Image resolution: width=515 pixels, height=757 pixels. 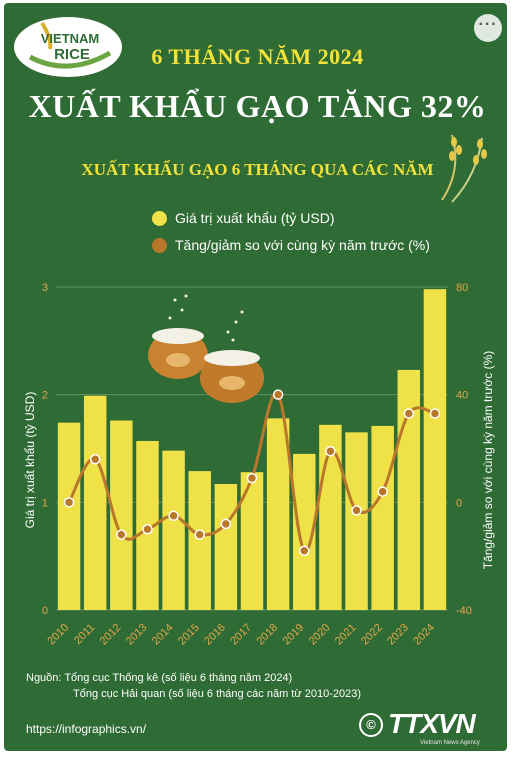 I want to click on bar-2015, so click(x=199, y=540).